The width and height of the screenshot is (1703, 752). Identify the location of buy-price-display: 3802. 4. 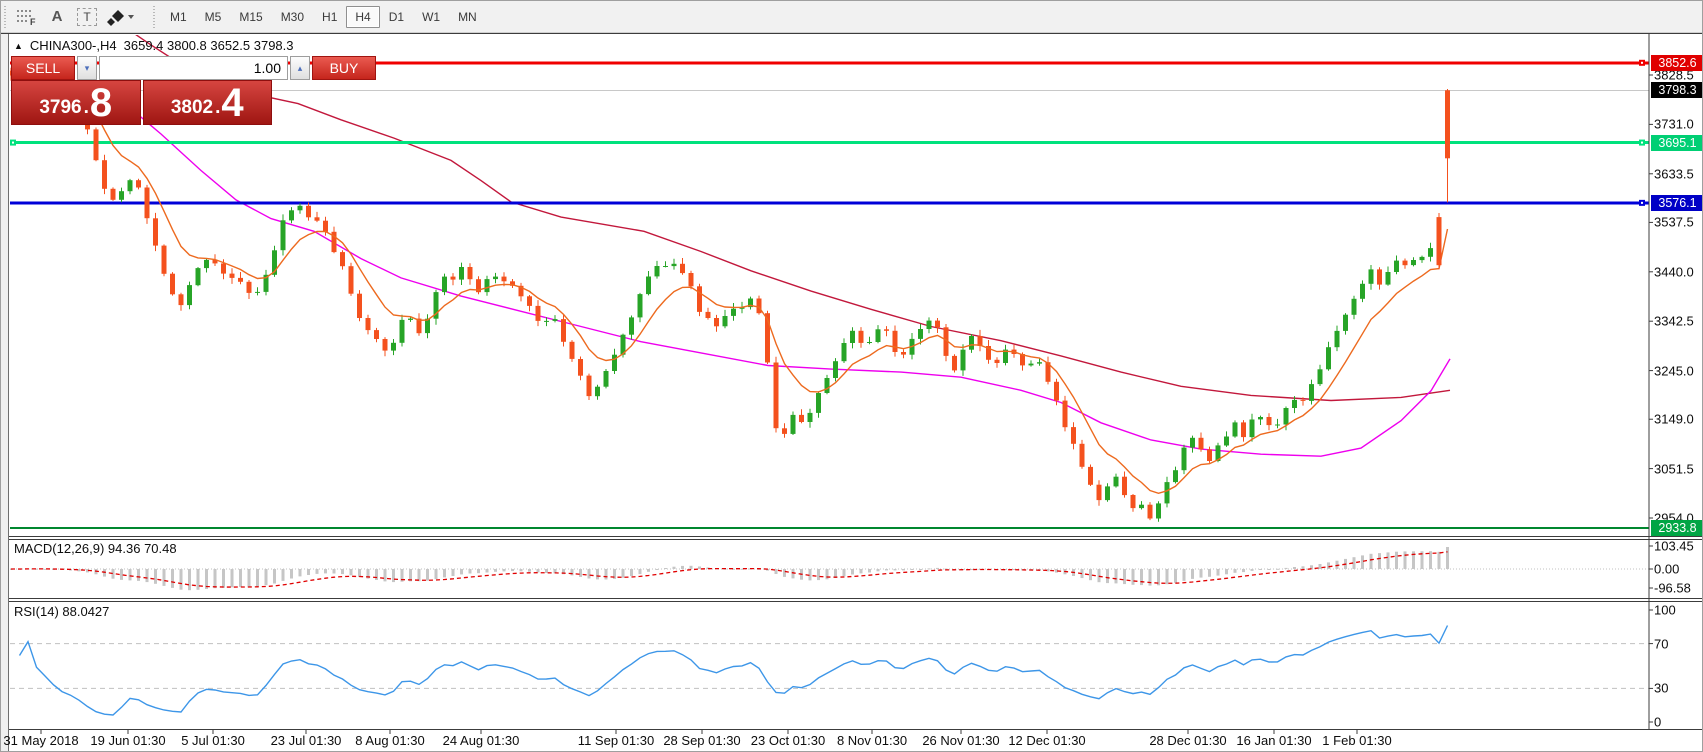
(207, 103).